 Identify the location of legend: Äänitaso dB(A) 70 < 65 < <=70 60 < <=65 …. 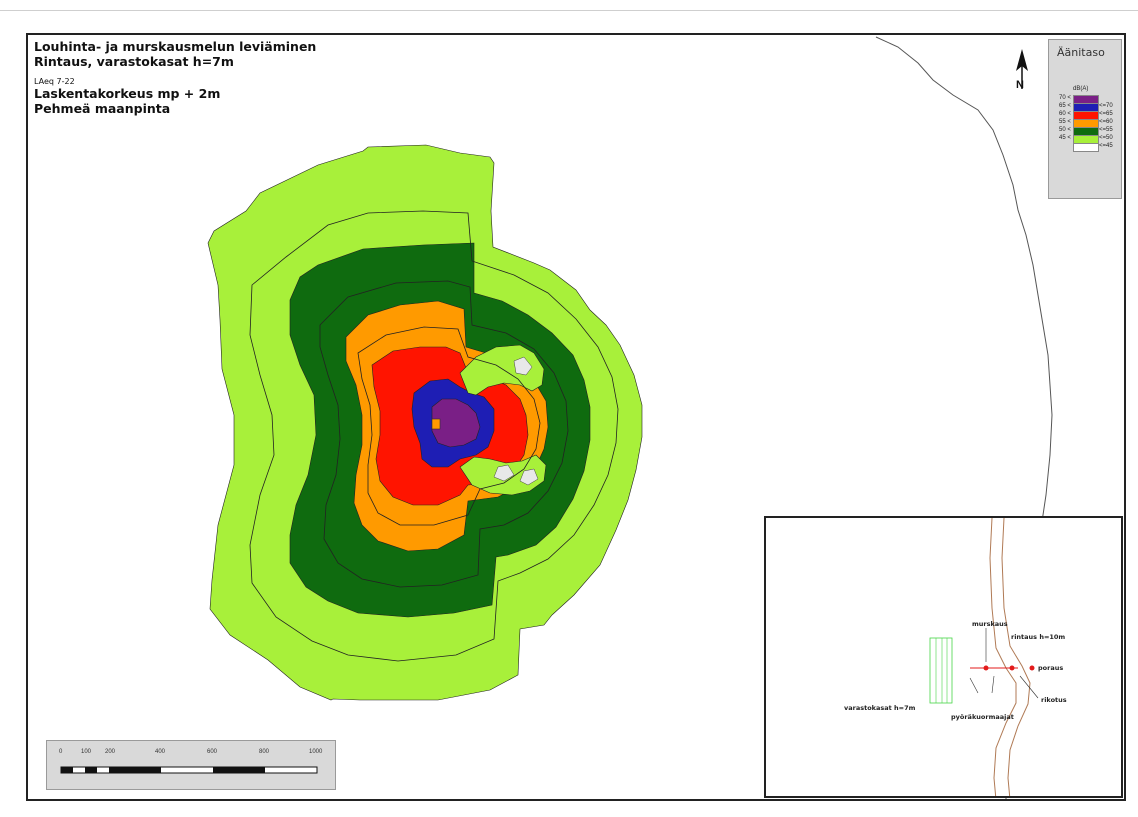
(1085, 119).